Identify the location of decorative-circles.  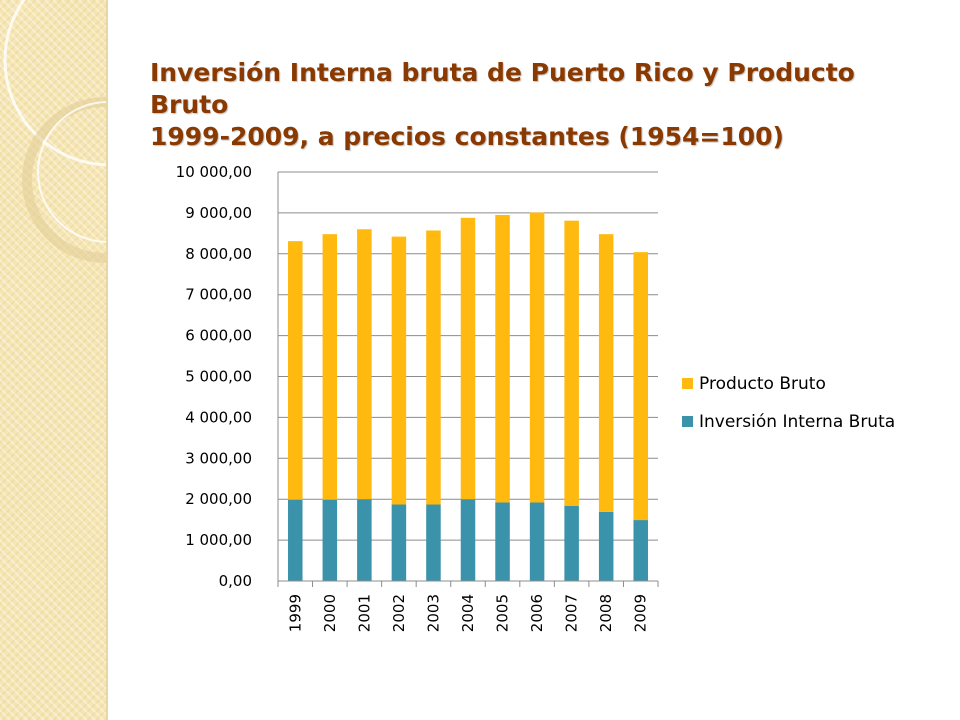
(54, 131).